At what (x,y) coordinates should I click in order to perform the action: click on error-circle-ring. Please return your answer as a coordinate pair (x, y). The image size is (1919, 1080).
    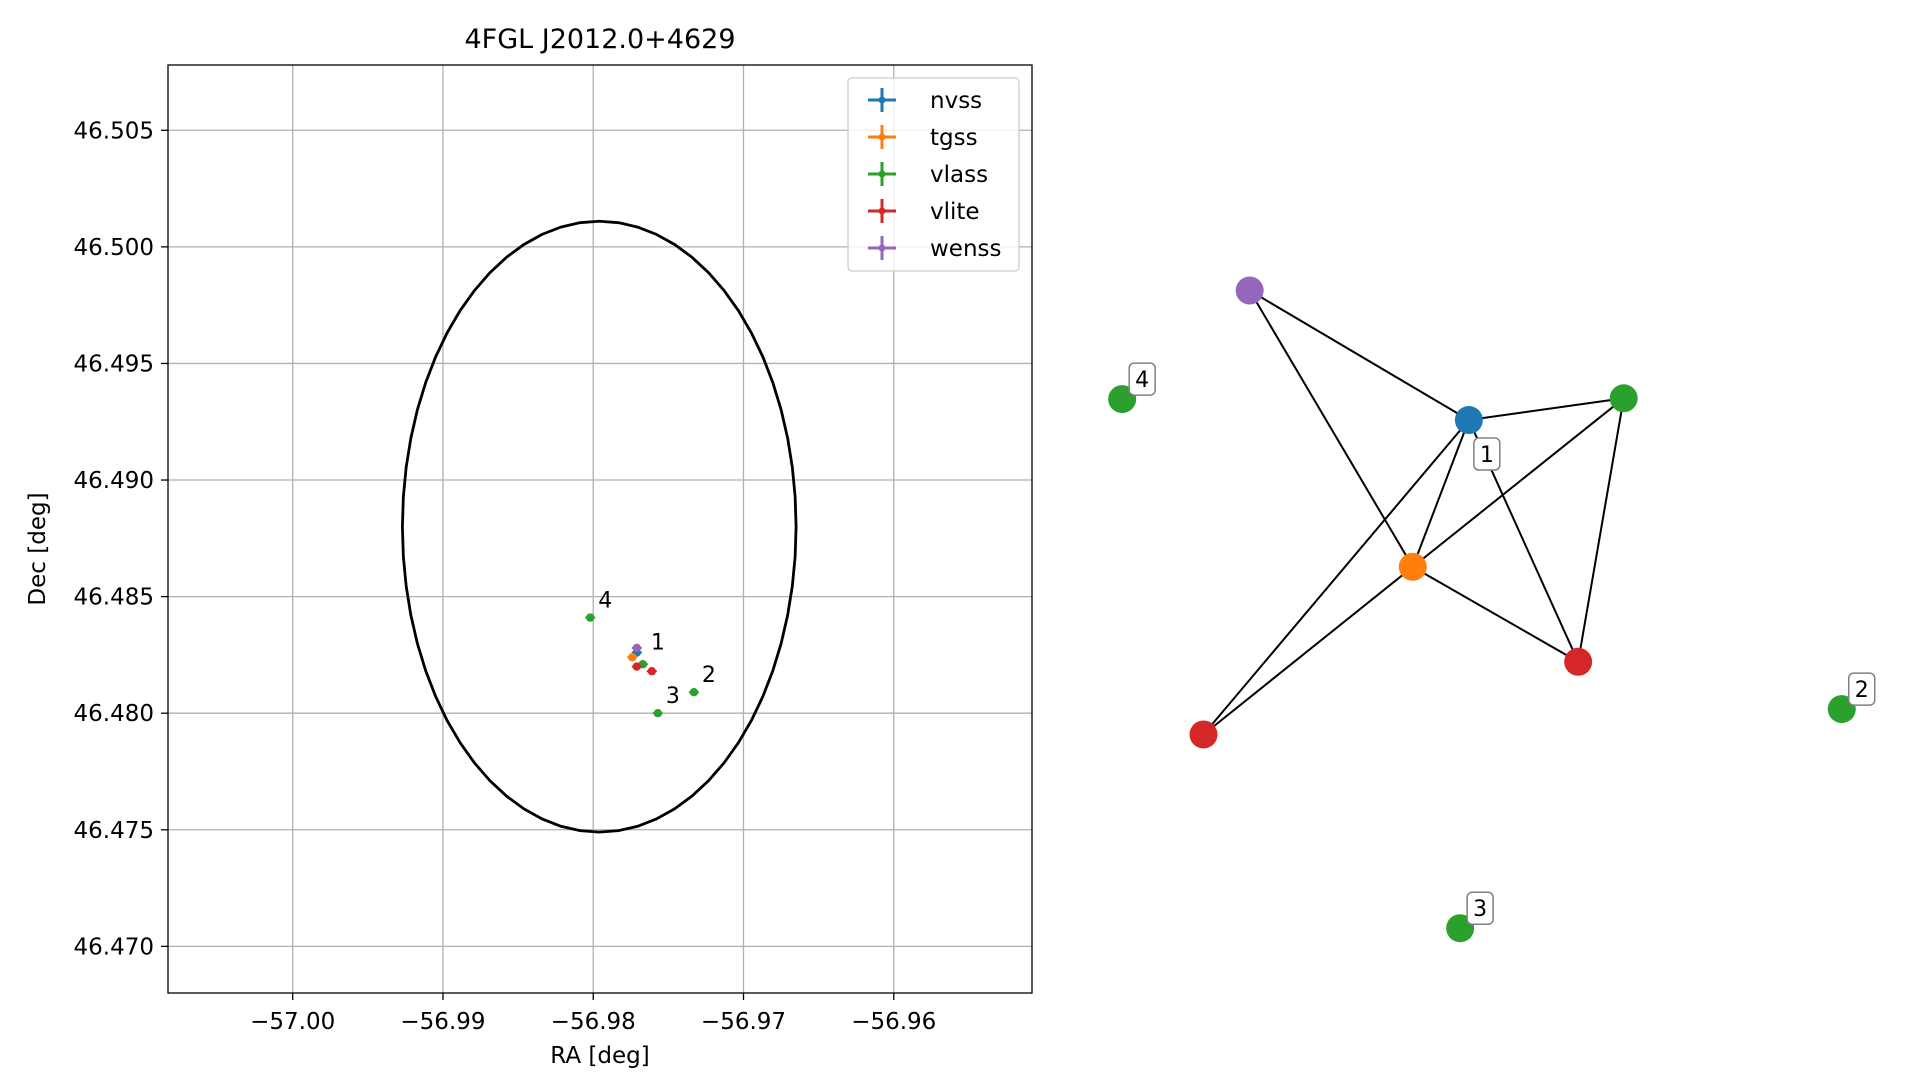
    Looking at the image, I should click on (599, 526).